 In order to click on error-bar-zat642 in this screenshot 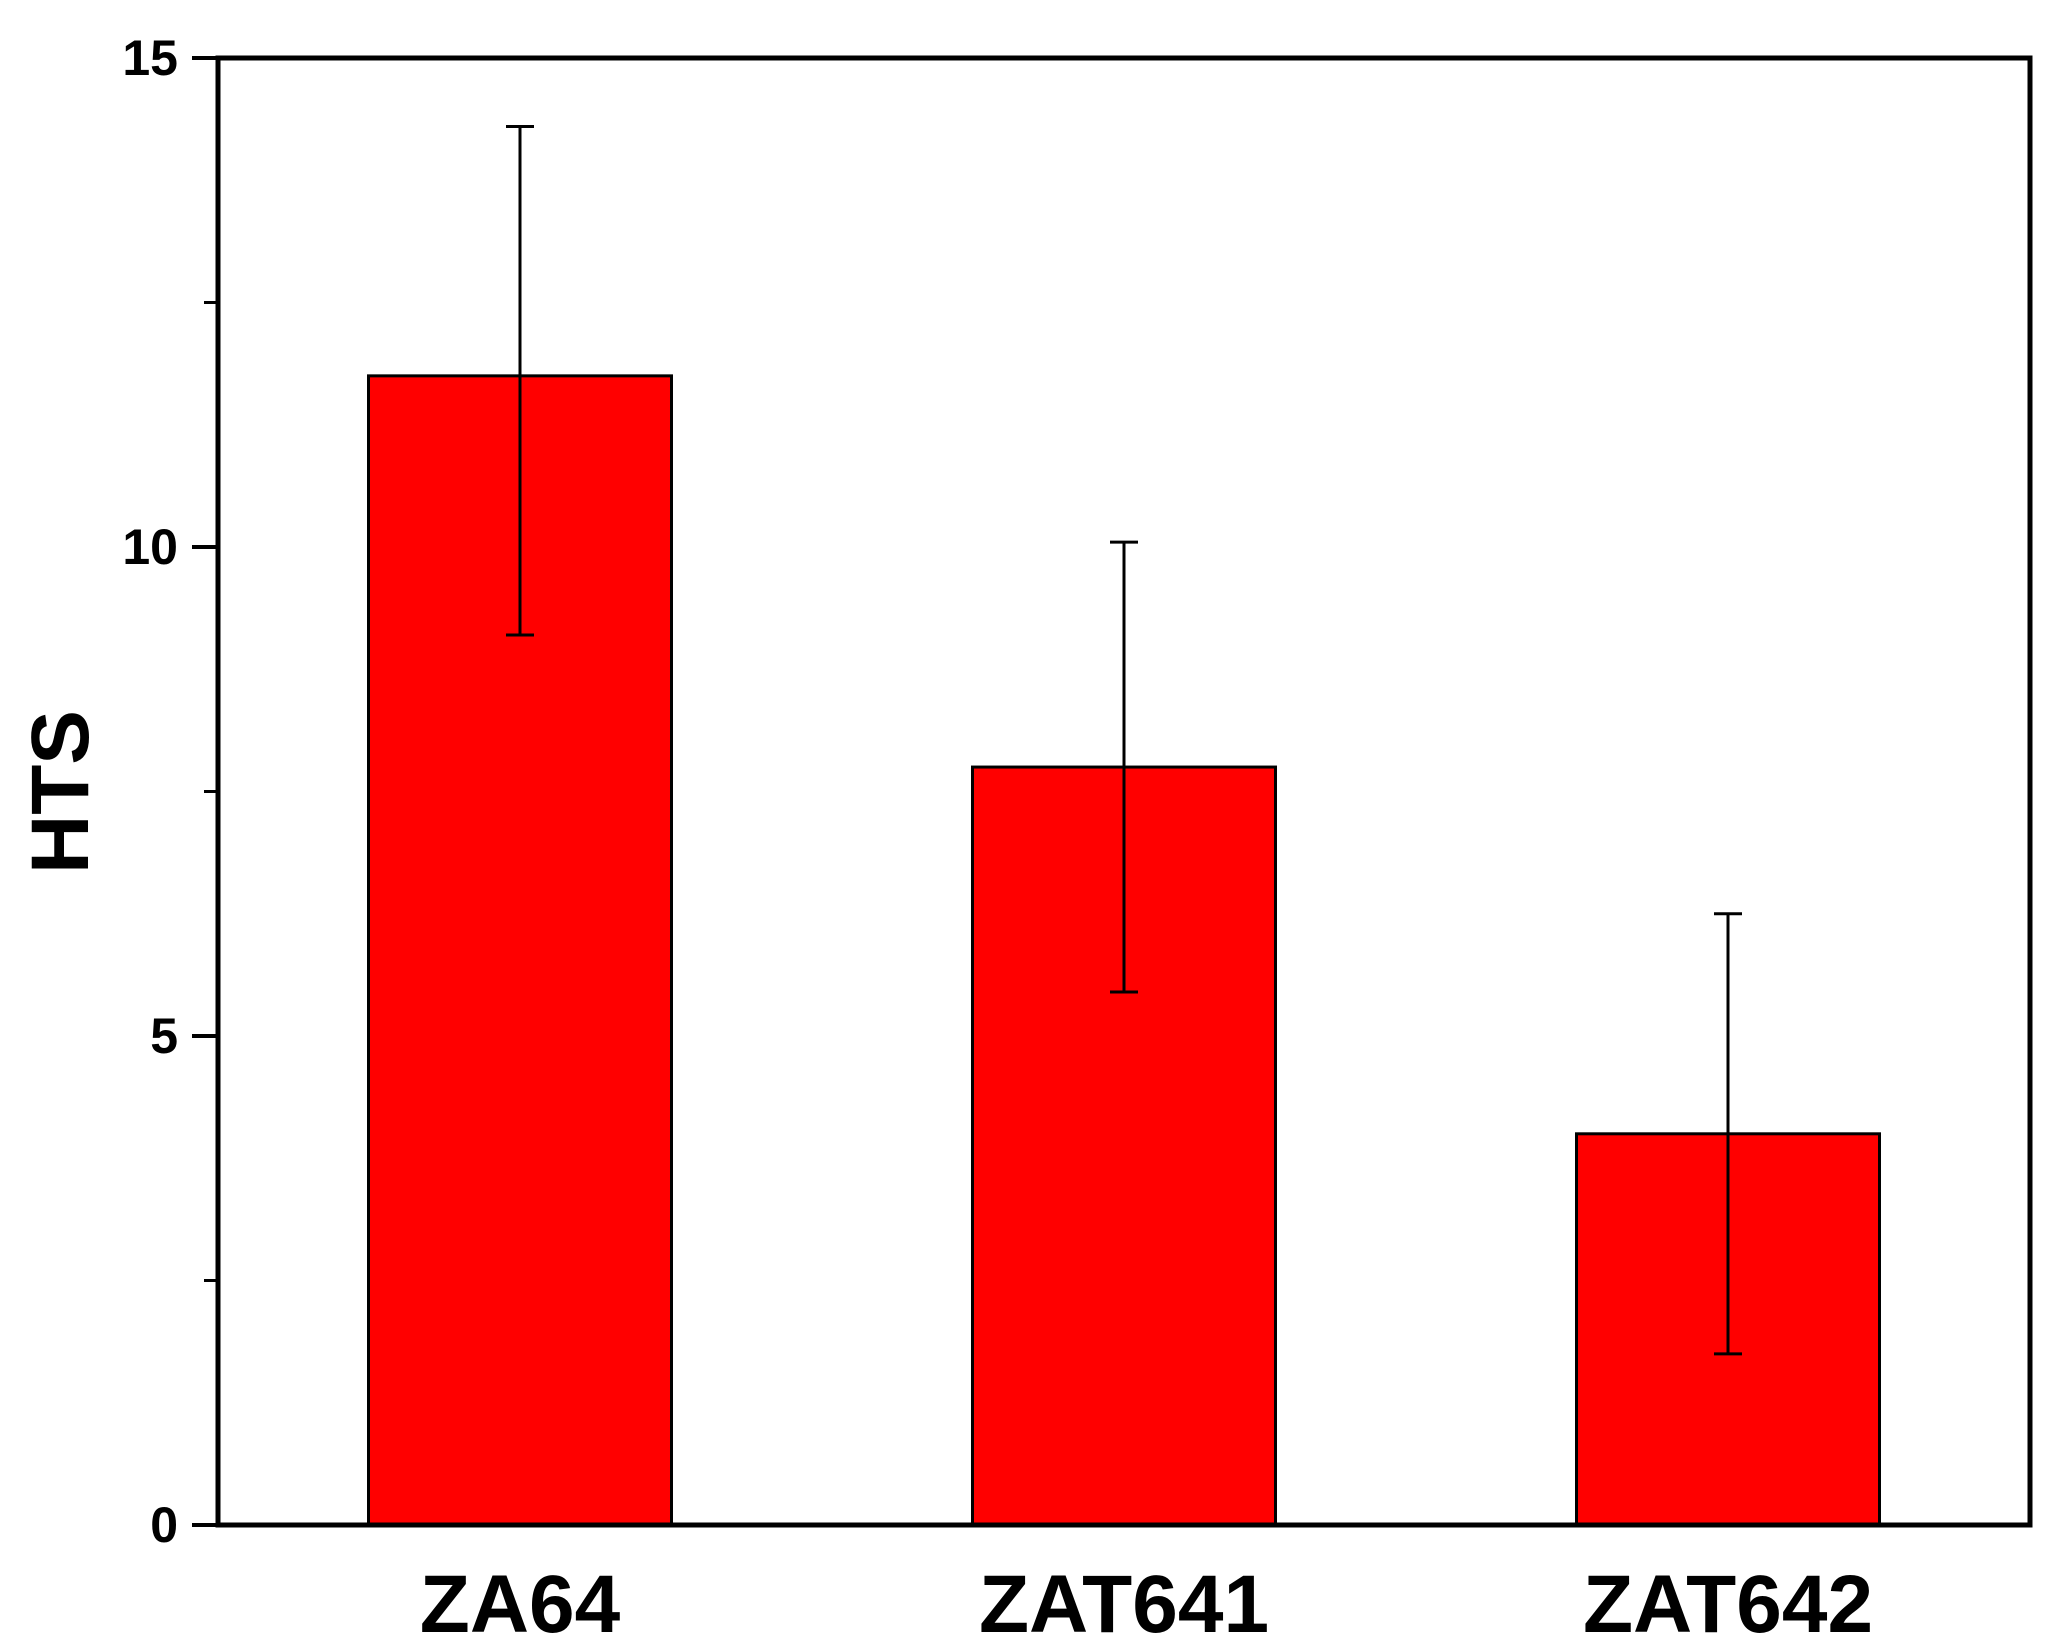, I will do `click(1728, 1134)`.